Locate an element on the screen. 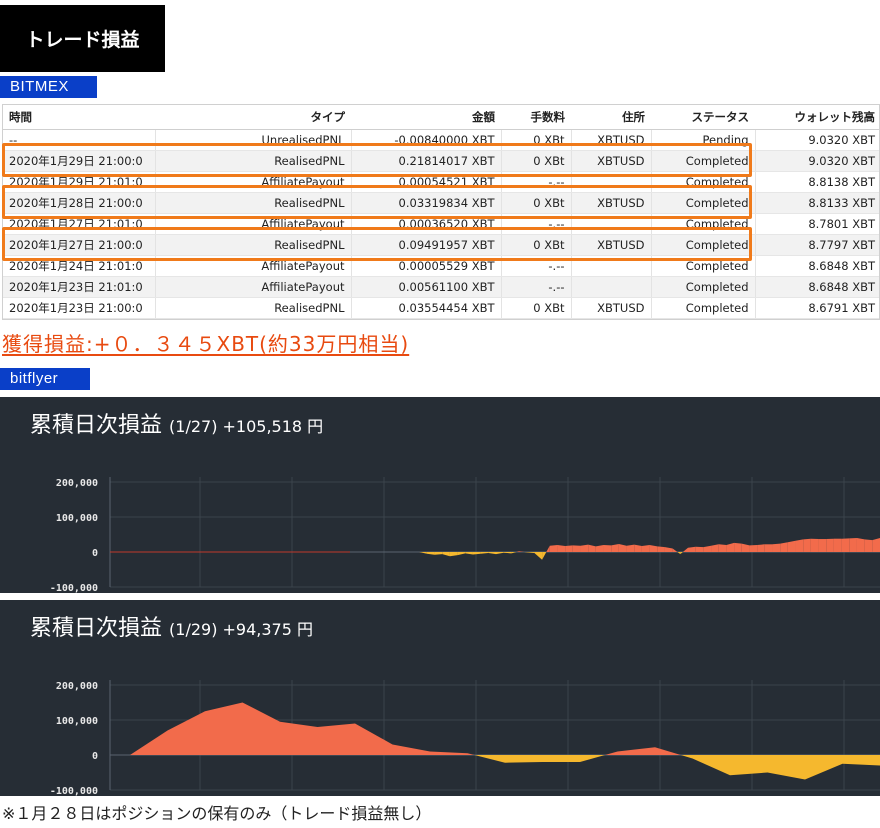 Image resolution: width=880 pixels, height=828 pixels. cell-type: AffiliatePayout is located at coordinates (253, 182).